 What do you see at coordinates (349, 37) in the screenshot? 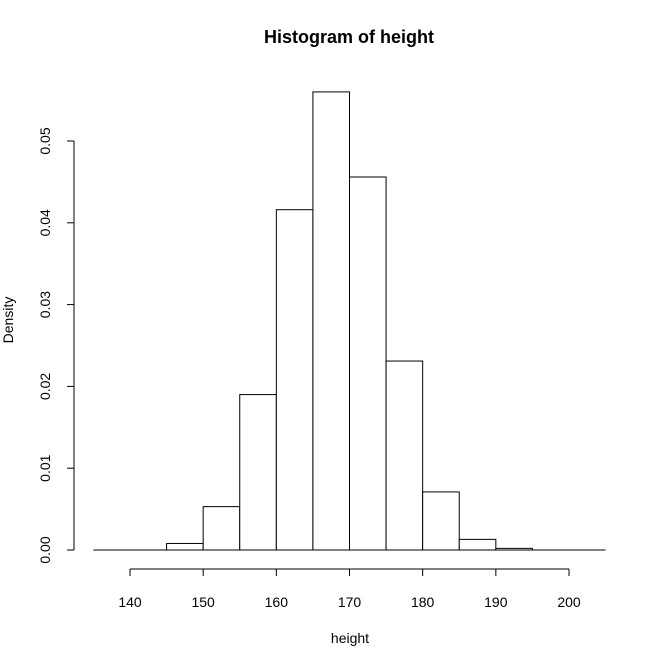
I see `chart-title: Histogram of height` at bounding box center [349, 37].